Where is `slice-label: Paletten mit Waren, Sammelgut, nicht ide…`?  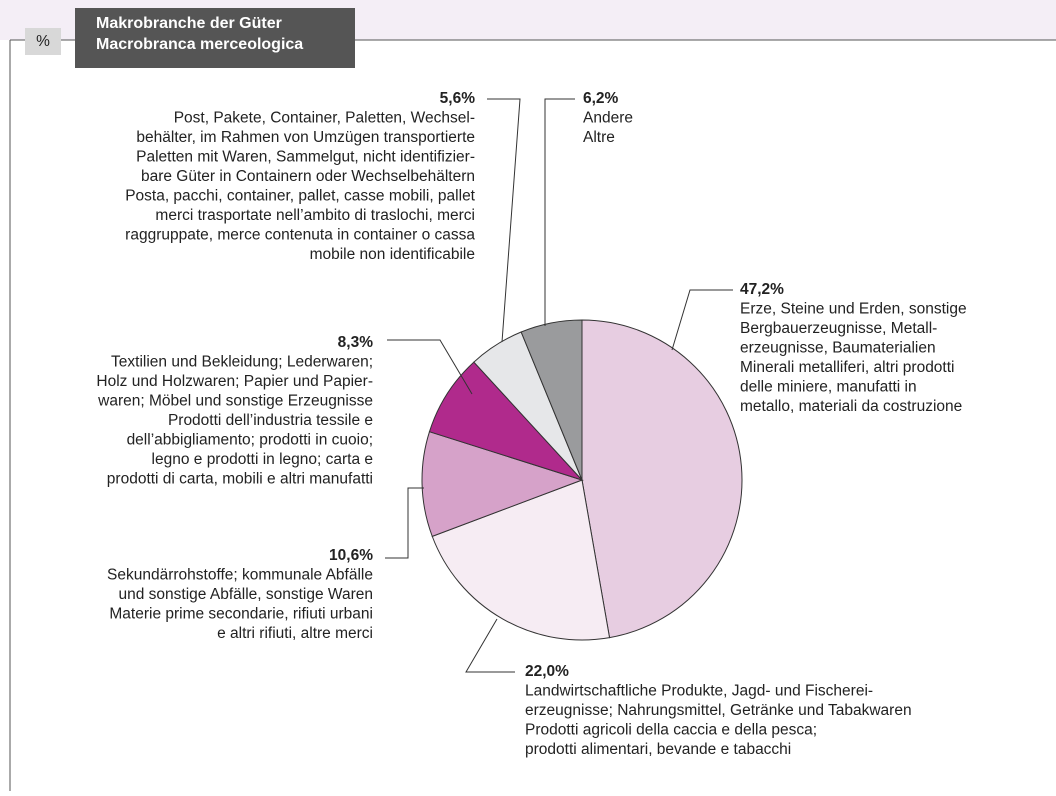 slice-label: Paletten mit Waren, Sammelgut, nicht ide… is located at coordinates (305, 157).